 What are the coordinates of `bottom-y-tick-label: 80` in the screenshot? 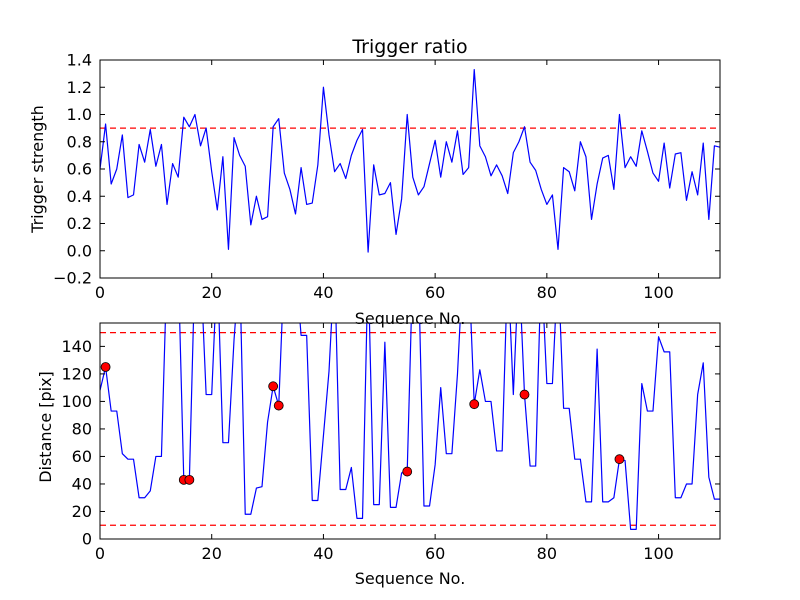 It's located at (82, 428).